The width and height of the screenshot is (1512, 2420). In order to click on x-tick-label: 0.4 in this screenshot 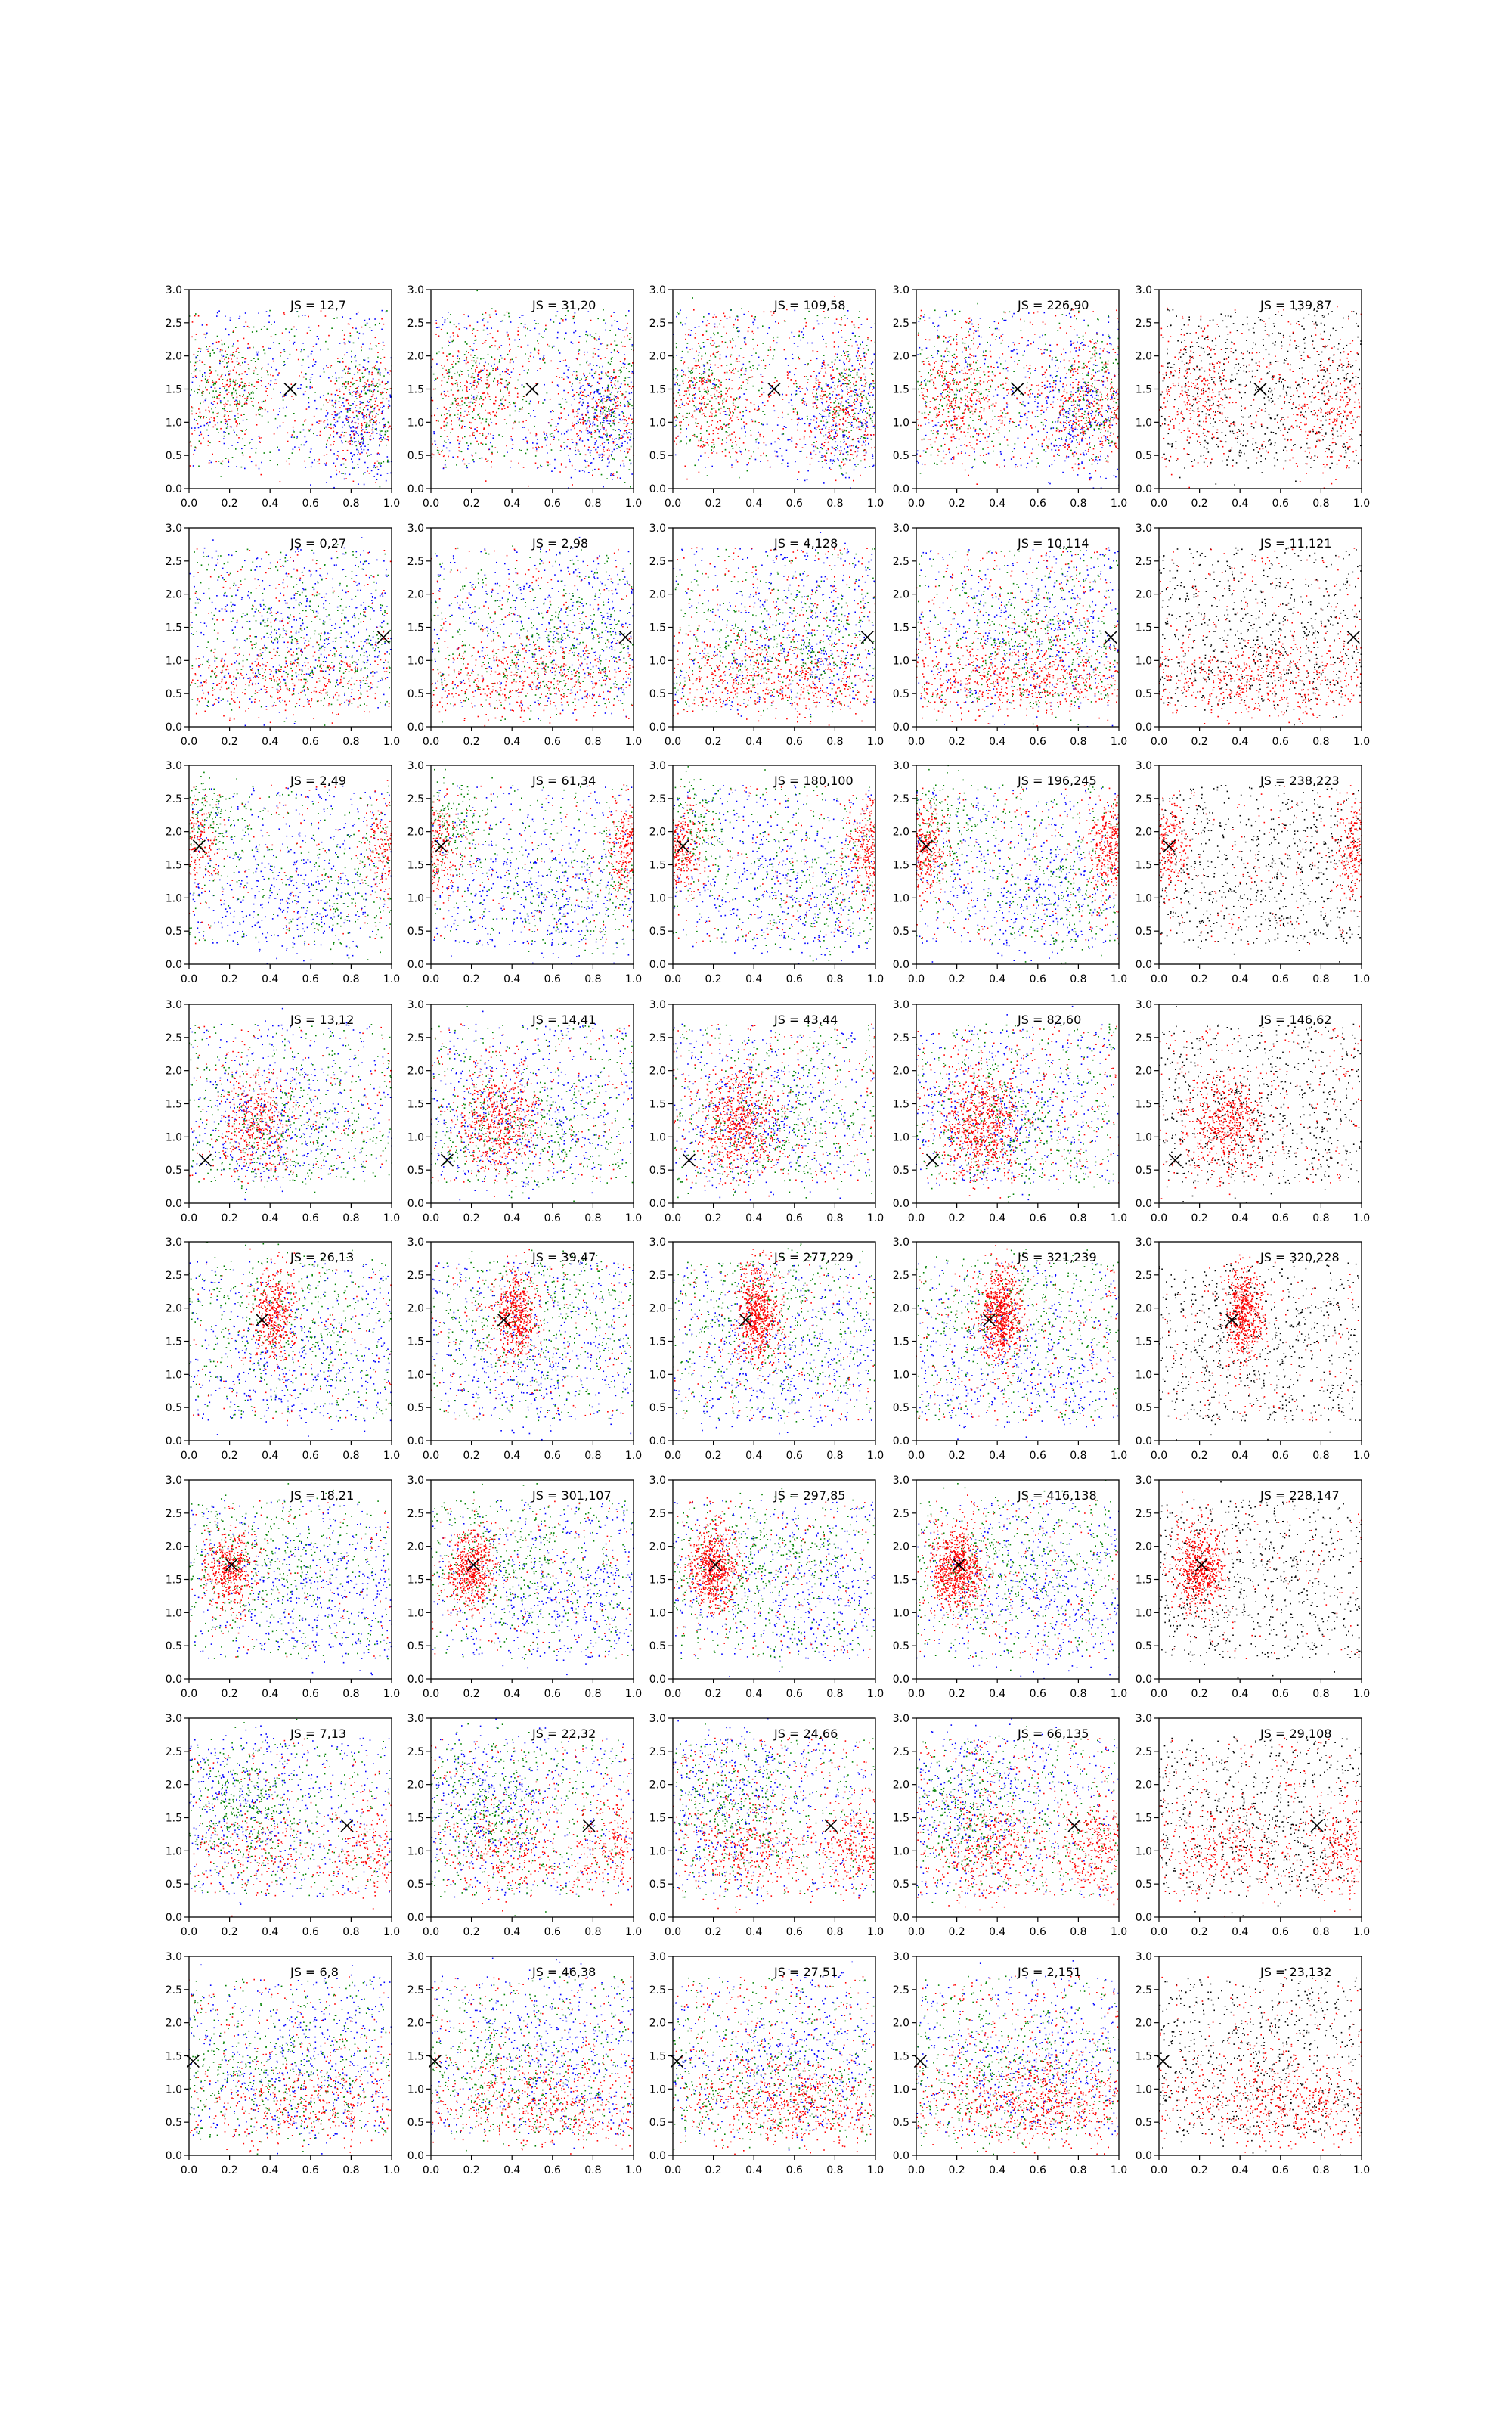, I will do `click(753, 504)`.